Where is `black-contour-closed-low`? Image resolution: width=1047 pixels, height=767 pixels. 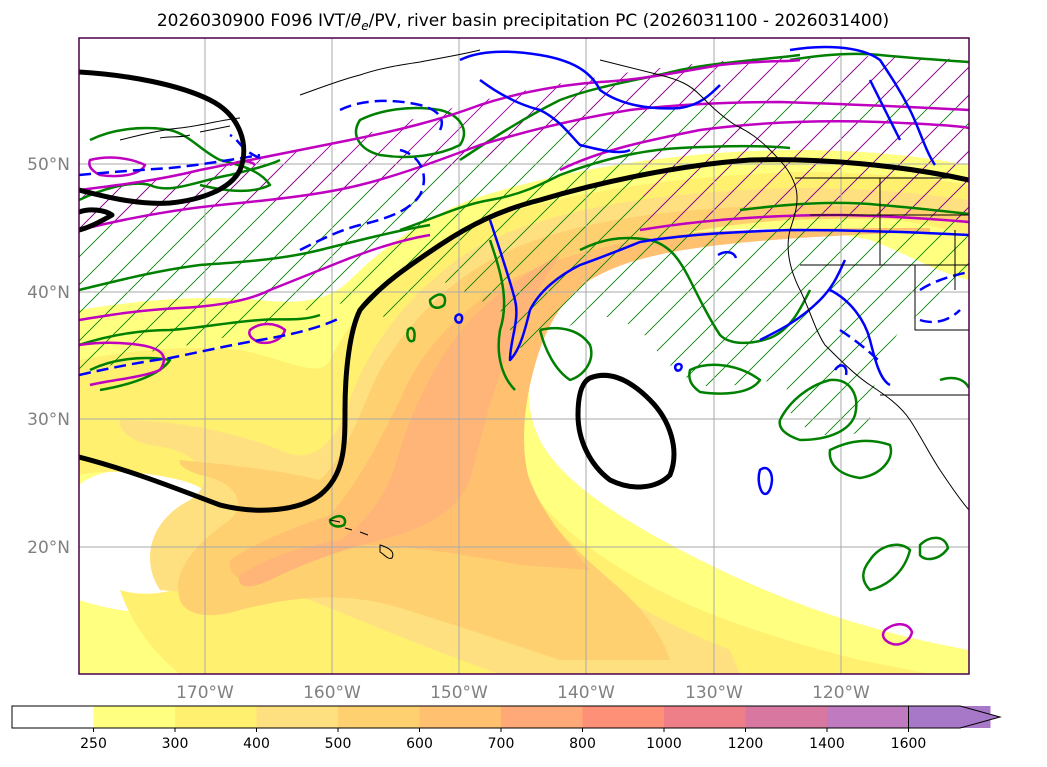 black-contour-closed-low is located at coordinates (626, 431).